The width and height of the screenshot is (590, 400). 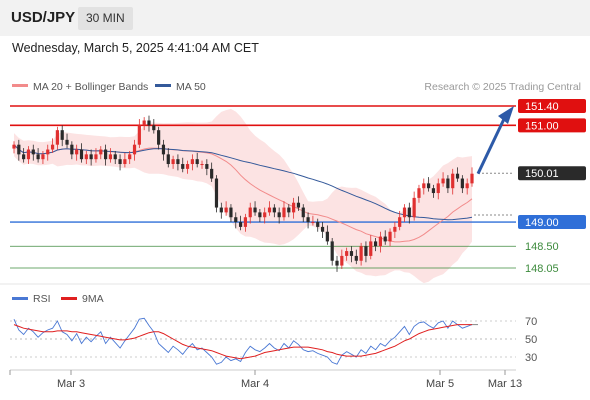 I want to click on rsi-legend: RSI 9MA, so click(x=58, y=299).